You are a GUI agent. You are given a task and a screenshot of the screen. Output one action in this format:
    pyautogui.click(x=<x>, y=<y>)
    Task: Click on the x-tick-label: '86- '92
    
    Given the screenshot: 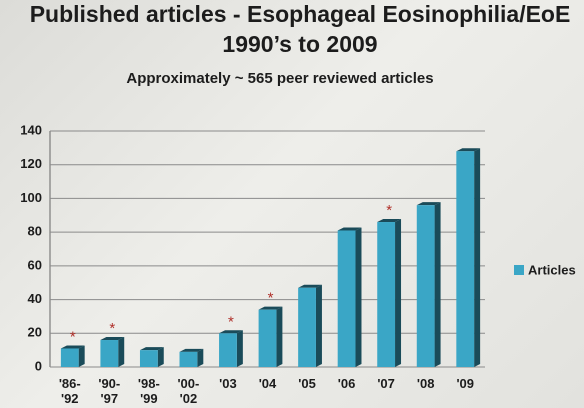 What is the action you would take?
    pyautogui.click(x=69, y=391)
    